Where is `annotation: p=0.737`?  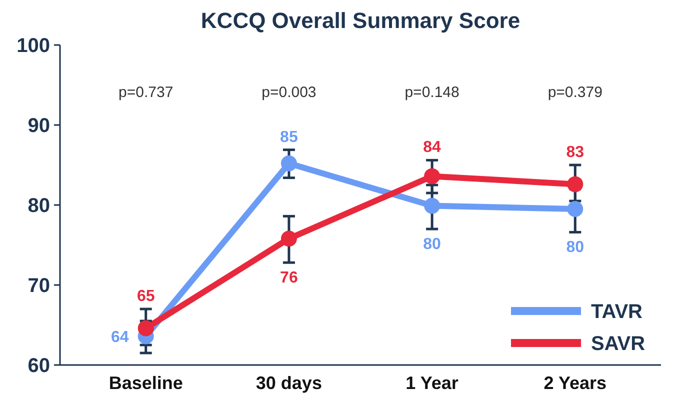 annotation: p=0.737 is located at coordinates (146, 92).